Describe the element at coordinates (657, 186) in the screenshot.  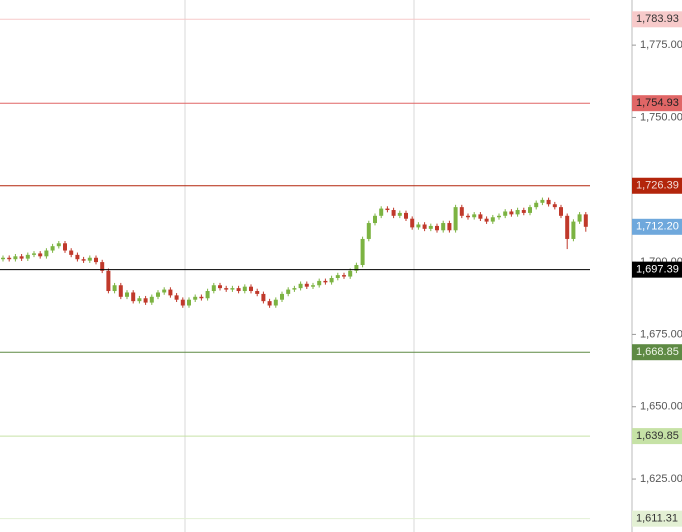
I see `level-label: 1,726.39` at that location.